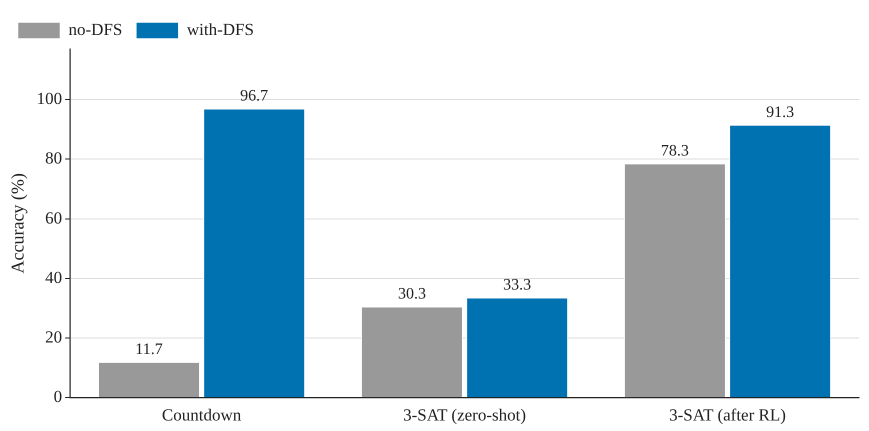 The height and width of the screenshot is (431, 869). I want to click on y-tick-label: 0, so click(58, 396).